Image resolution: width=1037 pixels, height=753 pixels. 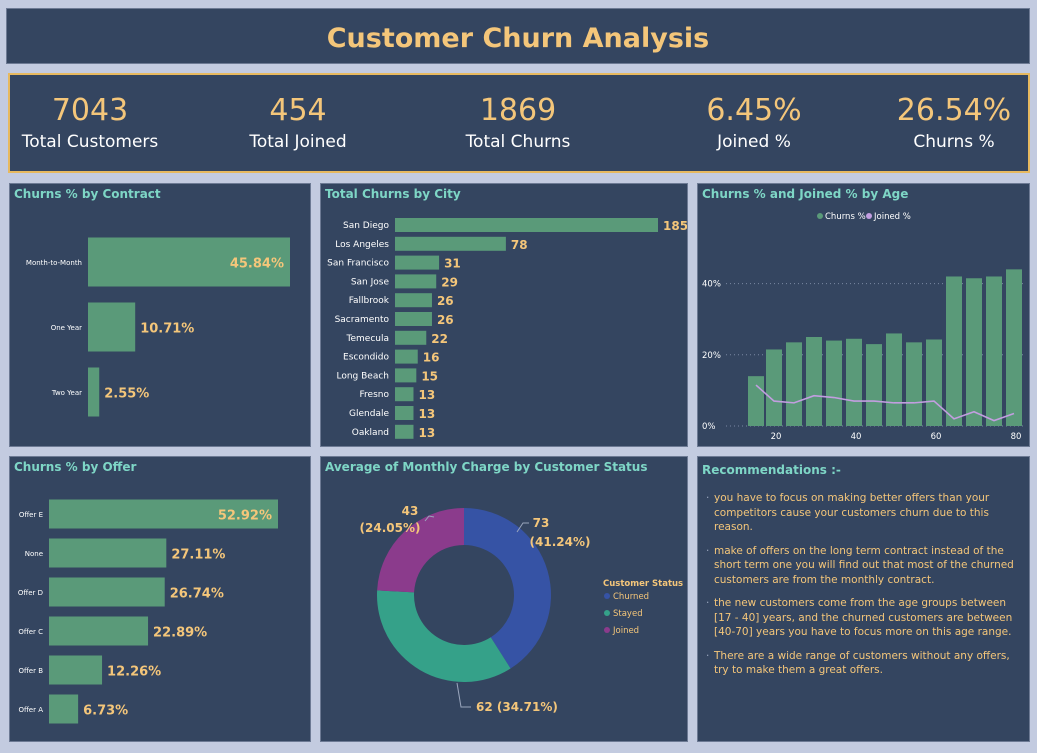 What do you see at coordinates (87, 194) in the screenshot?
I see `panel-title: Churns % by Contract` at bounding box center [87, 194].